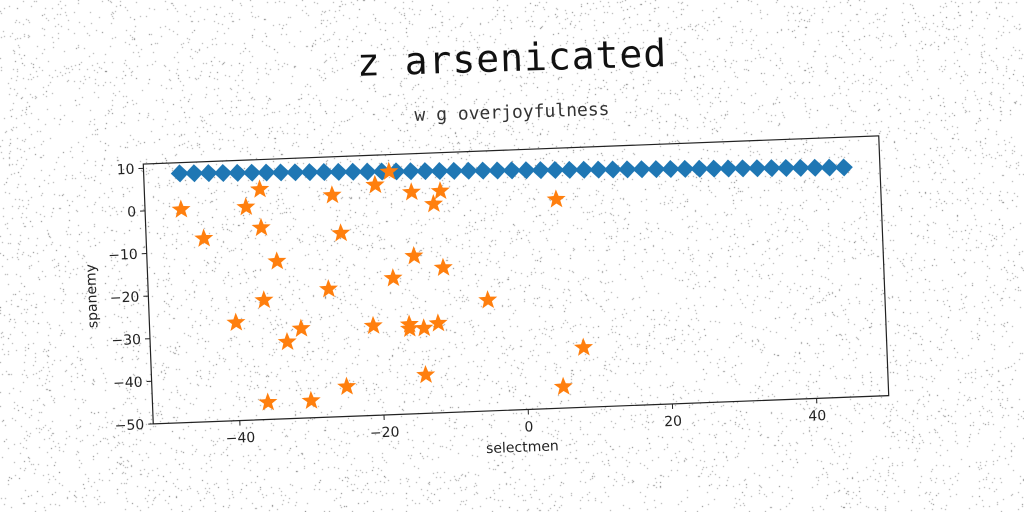 The height and width of the screenshot is (512, 1024). What do you see at coordinates (128, 383) in the screenshot?
I see `y-tick-label: −40` at bounding box center [128, 383].